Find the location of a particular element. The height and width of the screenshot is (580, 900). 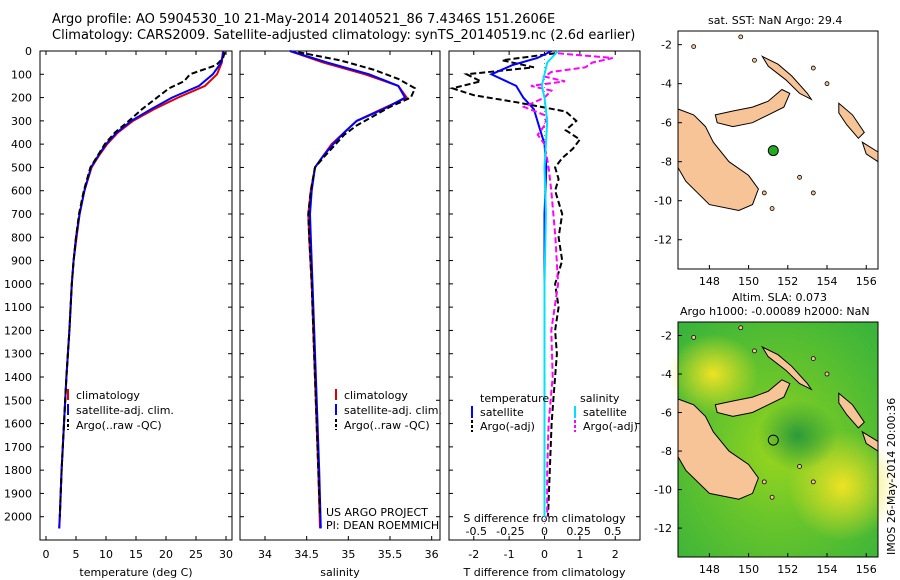

y-tick-label: 1300 is located at coordinates (18, 354).